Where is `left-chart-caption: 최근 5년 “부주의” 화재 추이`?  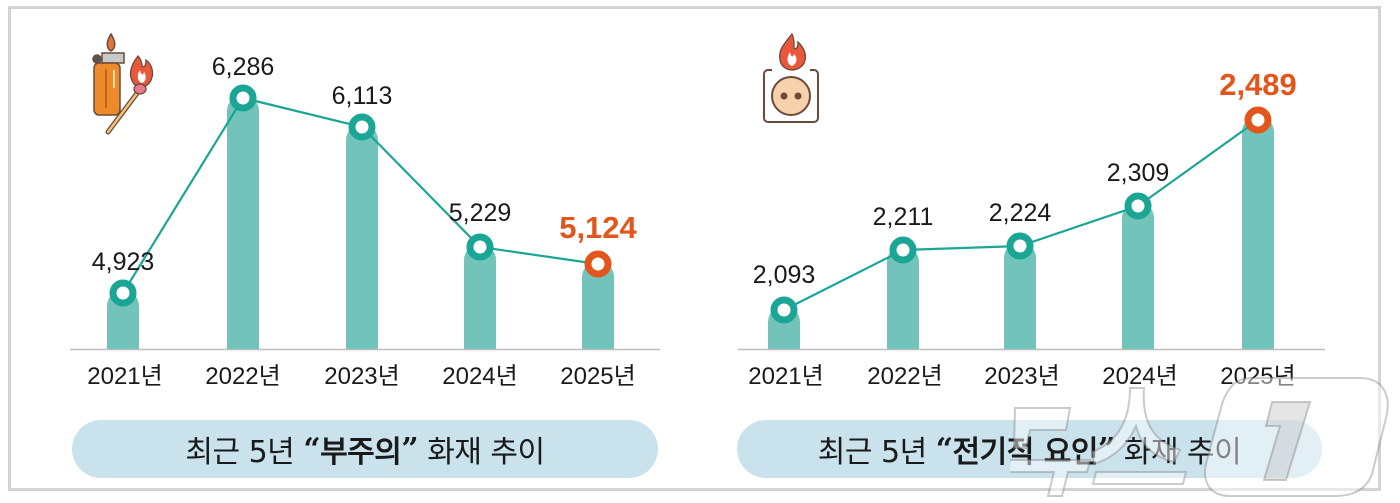
left-chart-caption: 최근 5년 “부주의” 화재 추이 is located at coordinates (365, 449).